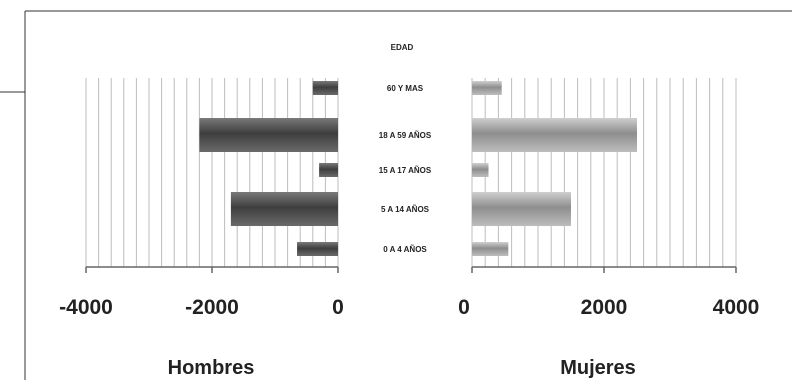 This screenshot has height=380, width=792. What do you see at coordinates (409, 307) in the screenshot?
I see `tick-labels: -4000 -2000 0 0 2000 4000` at bounding box center [409, 307].